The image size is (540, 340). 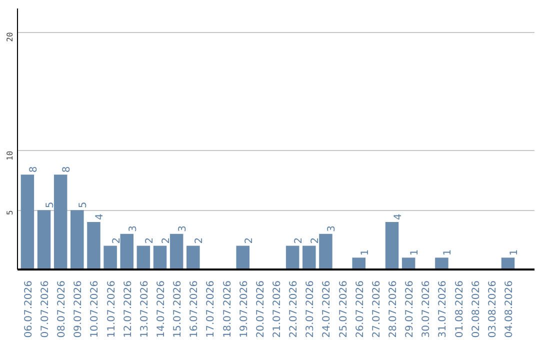 What do you see at coordinates (443, 309) in the screenshot?
I see `x-tick-label: 31.07.2026` at bounding box center [443, 309].